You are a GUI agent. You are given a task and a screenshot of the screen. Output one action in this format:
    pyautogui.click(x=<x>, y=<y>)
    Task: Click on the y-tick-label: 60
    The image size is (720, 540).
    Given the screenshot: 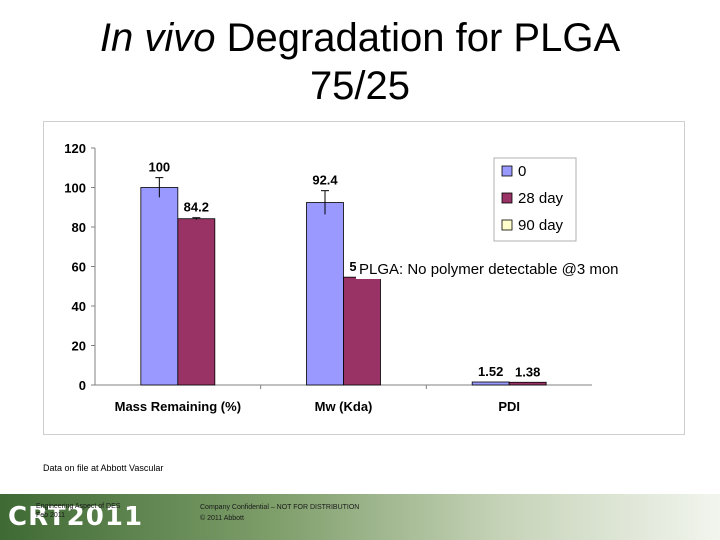 What is the action you would take?
    pyautogui.click(x=79, y=267)
    